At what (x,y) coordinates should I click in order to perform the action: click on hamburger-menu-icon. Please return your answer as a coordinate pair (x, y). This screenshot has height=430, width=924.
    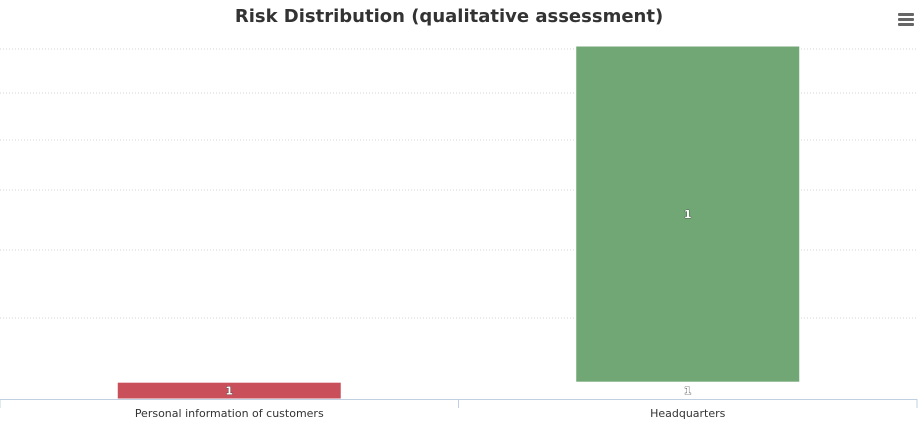
    Looking at the image, I should click on (906, 20).